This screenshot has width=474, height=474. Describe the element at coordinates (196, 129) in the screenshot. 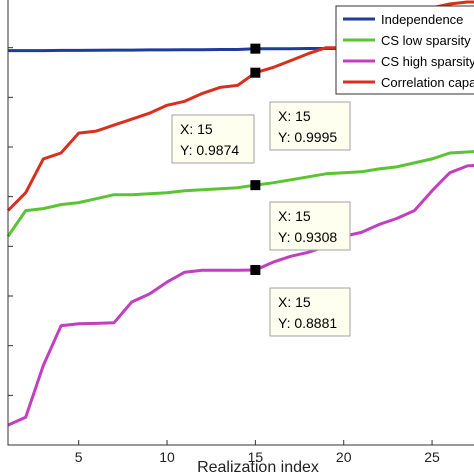

I see `datatip-x-label-0: X: 15` at that location.